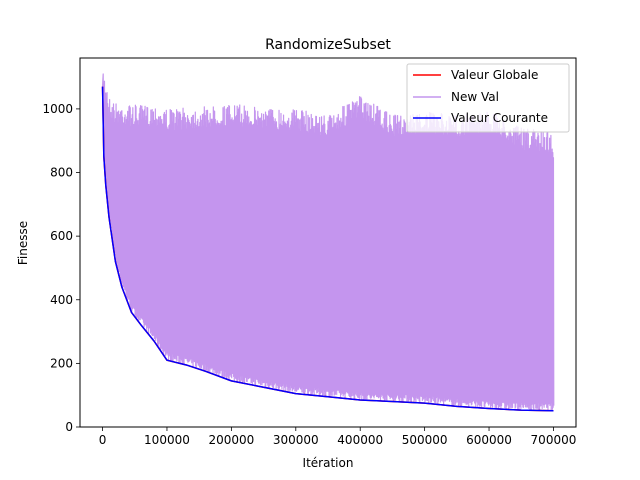 The height and width of the screenshot is (480, 640). What do you see at coordinates (57, 109) in the screenshot?
I see `y-tick-label: 1000` at bounding box center [57, 109].